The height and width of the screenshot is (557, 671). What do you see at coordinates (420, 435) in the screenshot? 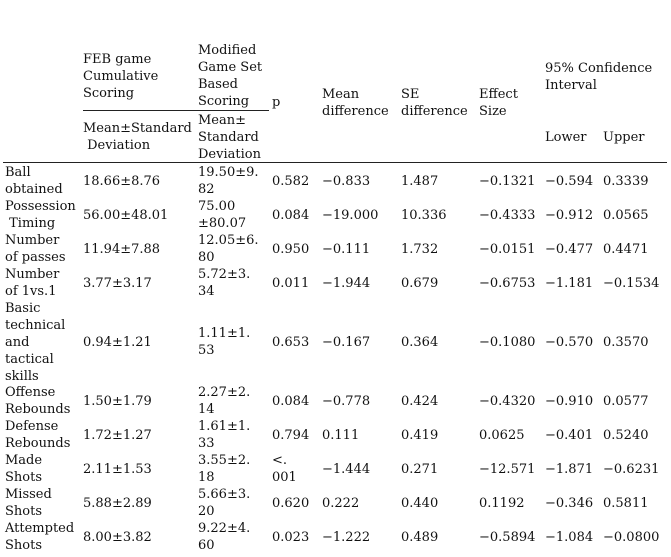
I see `cell-se-difference: 0.419` at bounding box center [420, 435].